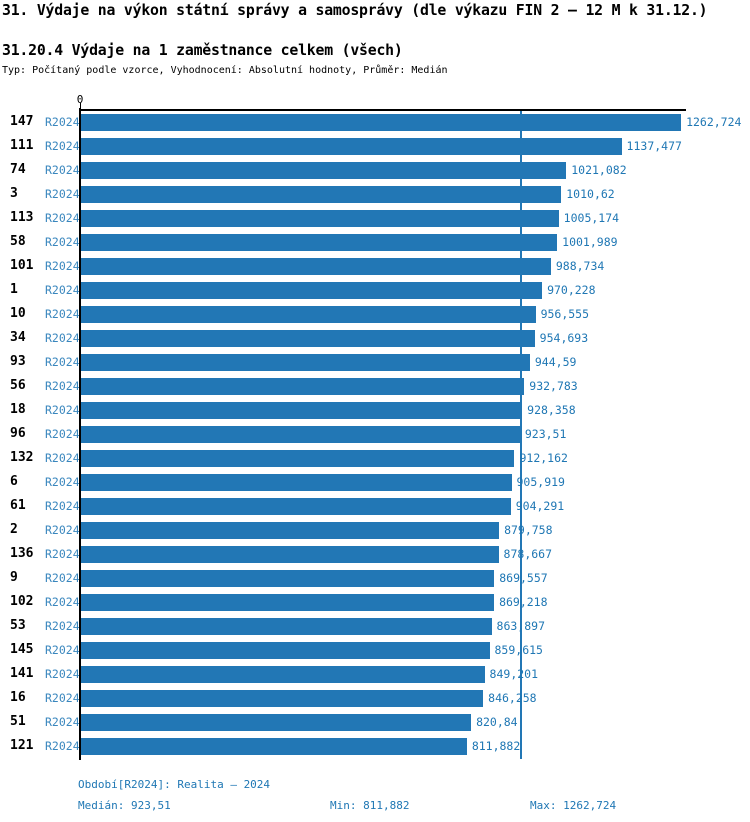 The width and height of the screenshot is (750, 822). I want to click on row-category-label: 113, so click(22, 217).